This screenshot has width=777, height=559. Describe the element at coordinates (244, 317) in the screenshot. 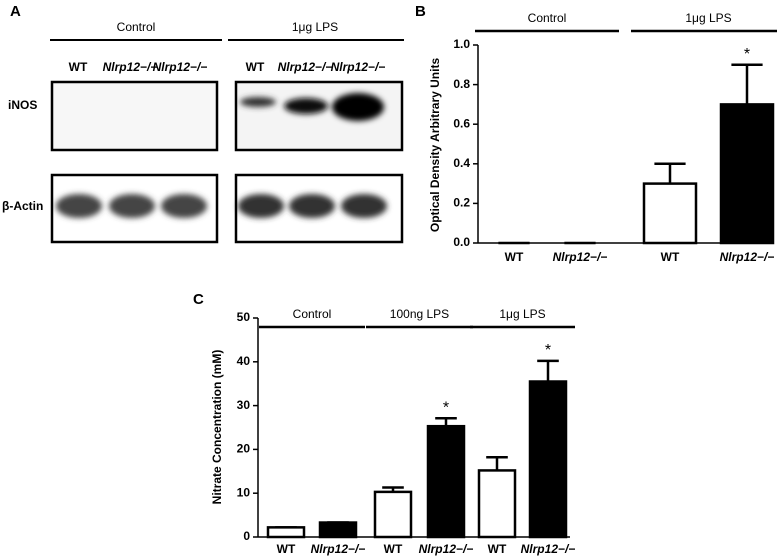

I see `y-tick-label: 50` at that location.